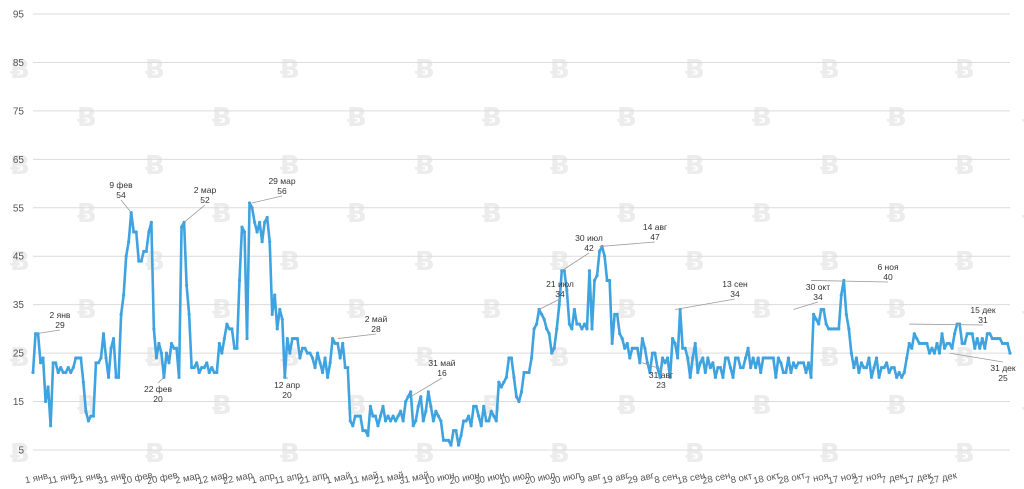 Image resolution: width=1024 pixels, height=489 pixels. I want to click on y-tick-label: 55, so click(19, 208).